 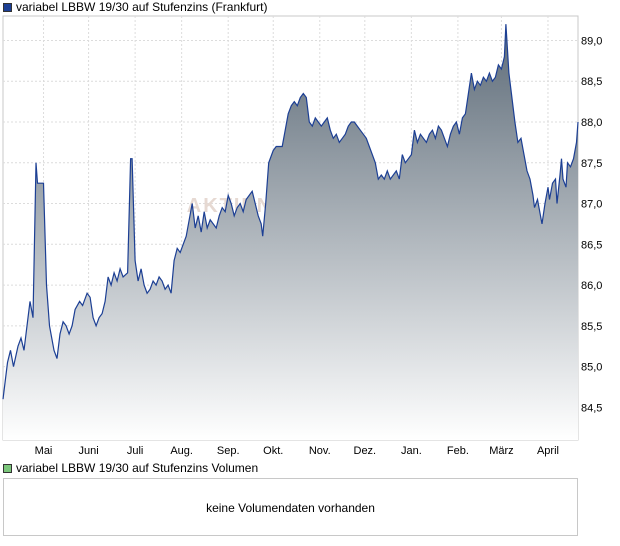 I want to click on x-tick-label: März, so click(x=501, y=451).